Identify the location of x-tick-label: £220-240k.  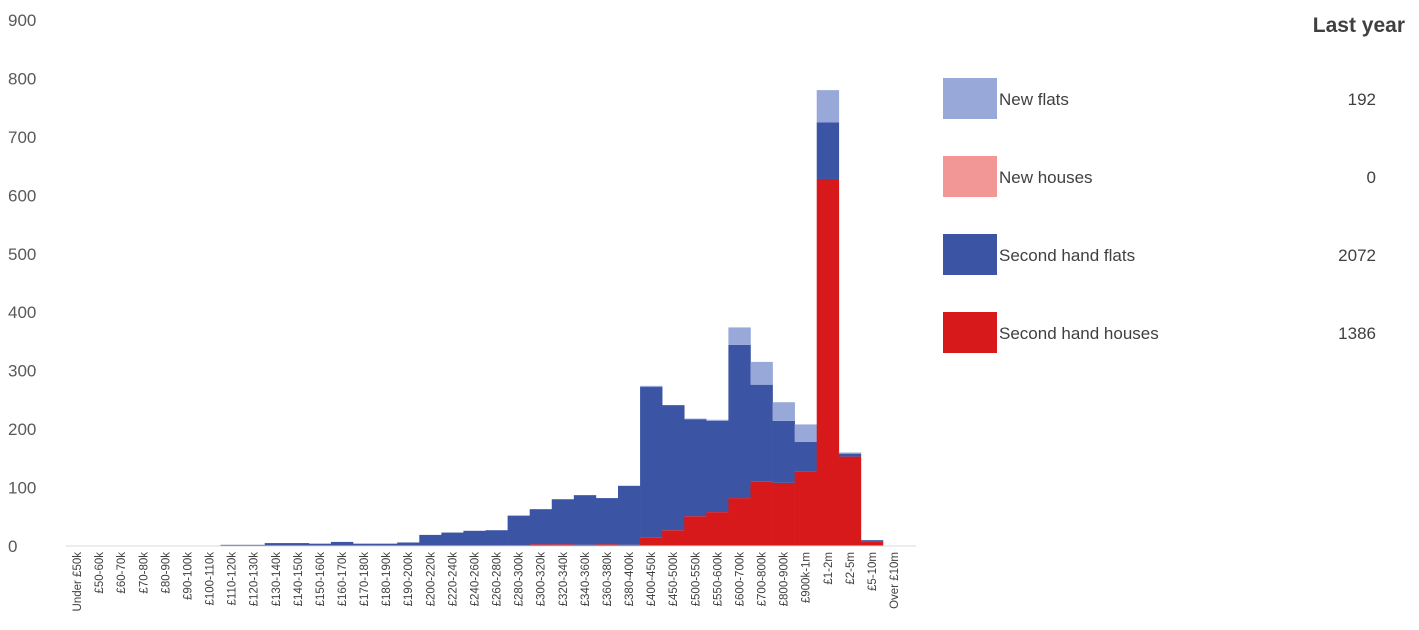
(453, 579).